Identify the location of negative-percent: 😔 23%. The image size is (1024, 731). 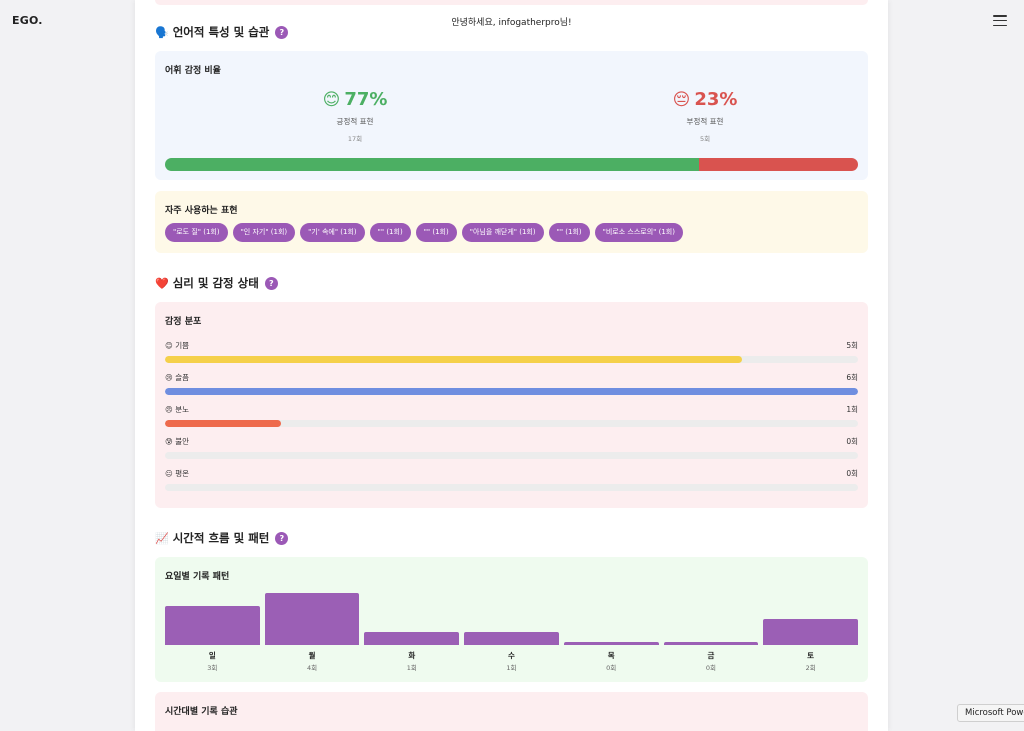
(705, 99).